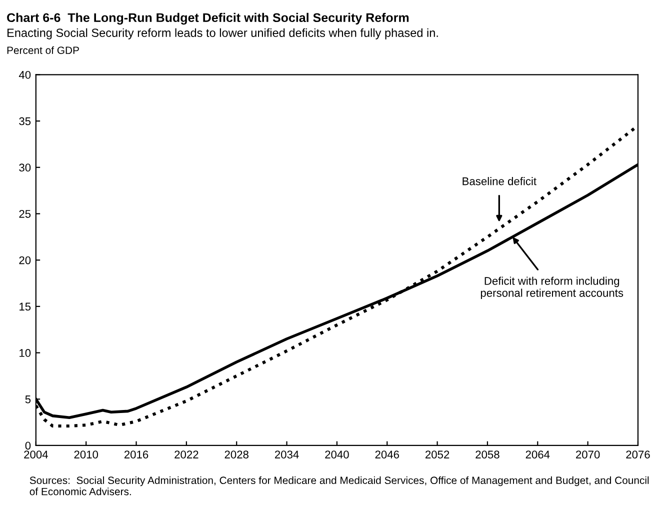 The height and width of the screenshot is (515, 653). What do you see at coordinates (25, 121) in the screenshot?
I see `y-tick-label: 35` at bounding box center [25, 121].